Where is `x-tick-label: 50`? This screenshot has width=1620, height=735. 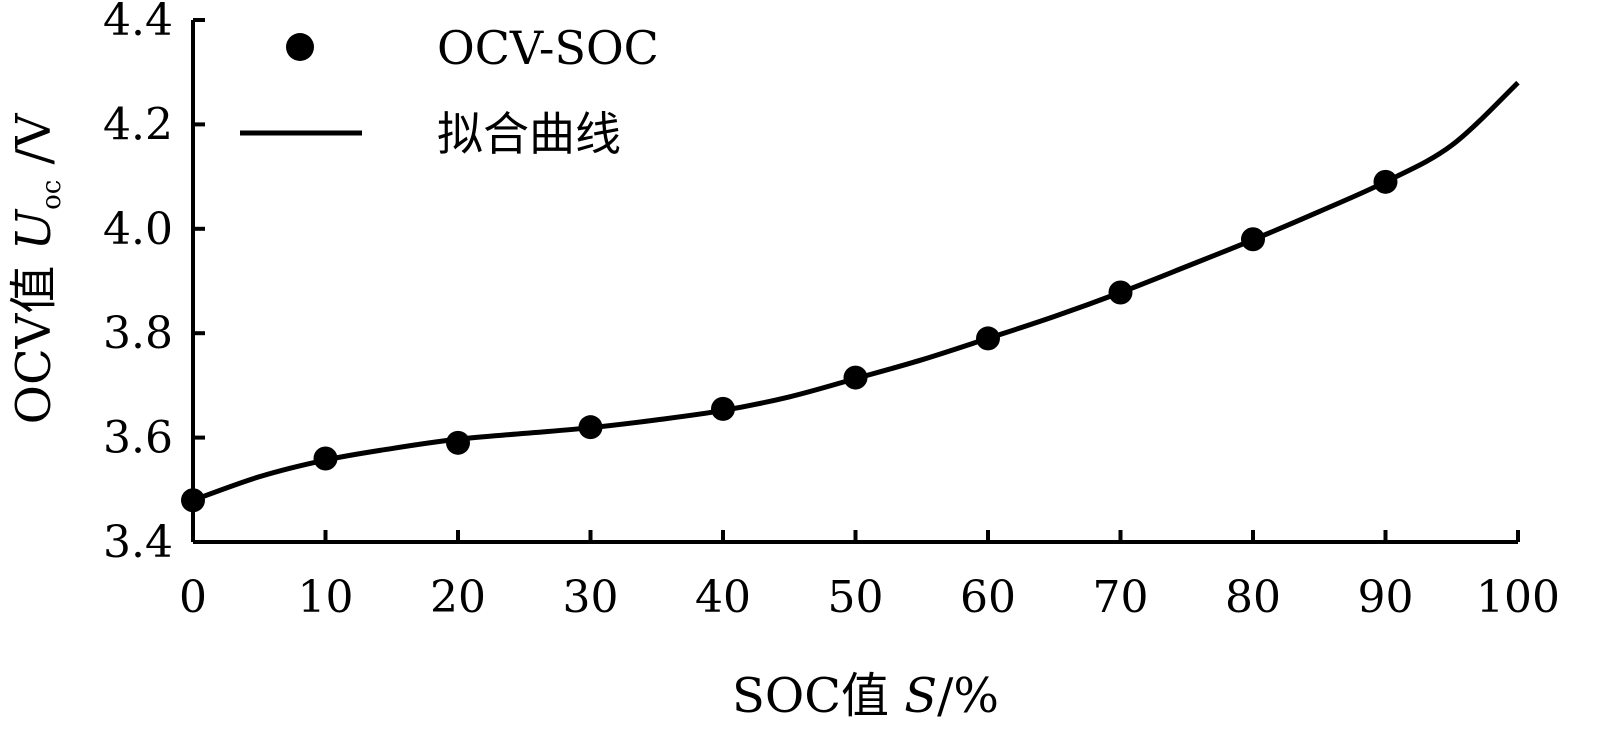 x-tick-label: 50 is located at coordinates (856, 597).